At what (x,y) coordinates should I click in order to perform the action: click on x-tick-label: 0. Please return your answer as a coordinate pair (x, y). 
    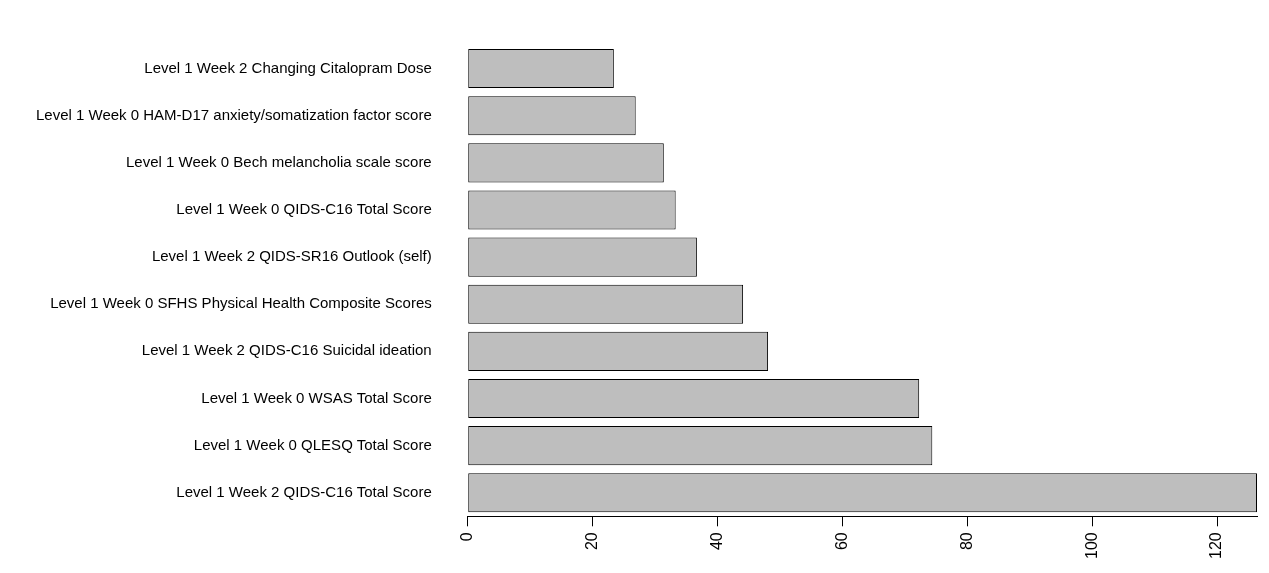
    Looking at the image, I should click on (467, 537).